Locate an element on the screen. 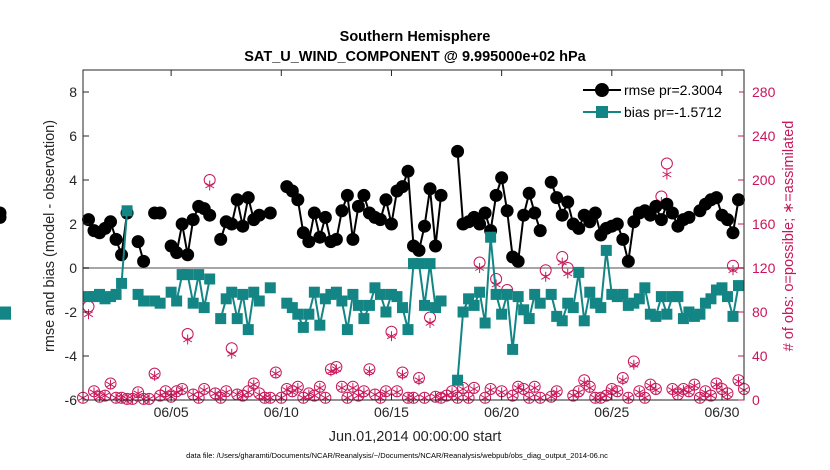 The height and width of the screenshot is (470, 830). right-tick-label: 0 is located at coordinates (756, 400).